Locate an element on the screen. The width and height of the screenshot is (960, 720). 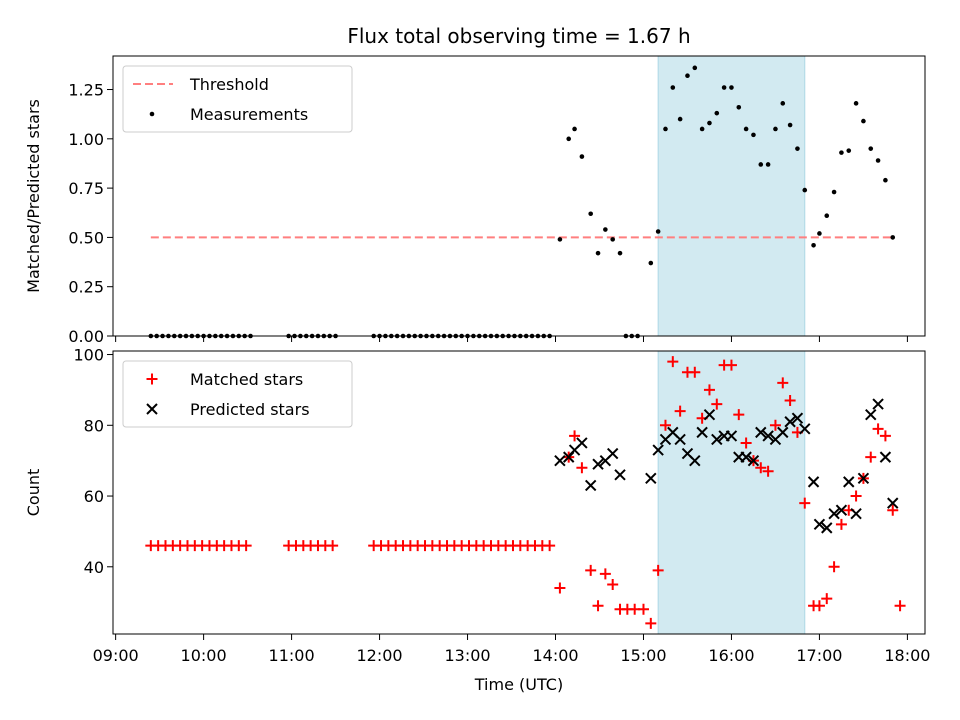
y-tick-label: 0.00 is located at coordinates (86, 336).